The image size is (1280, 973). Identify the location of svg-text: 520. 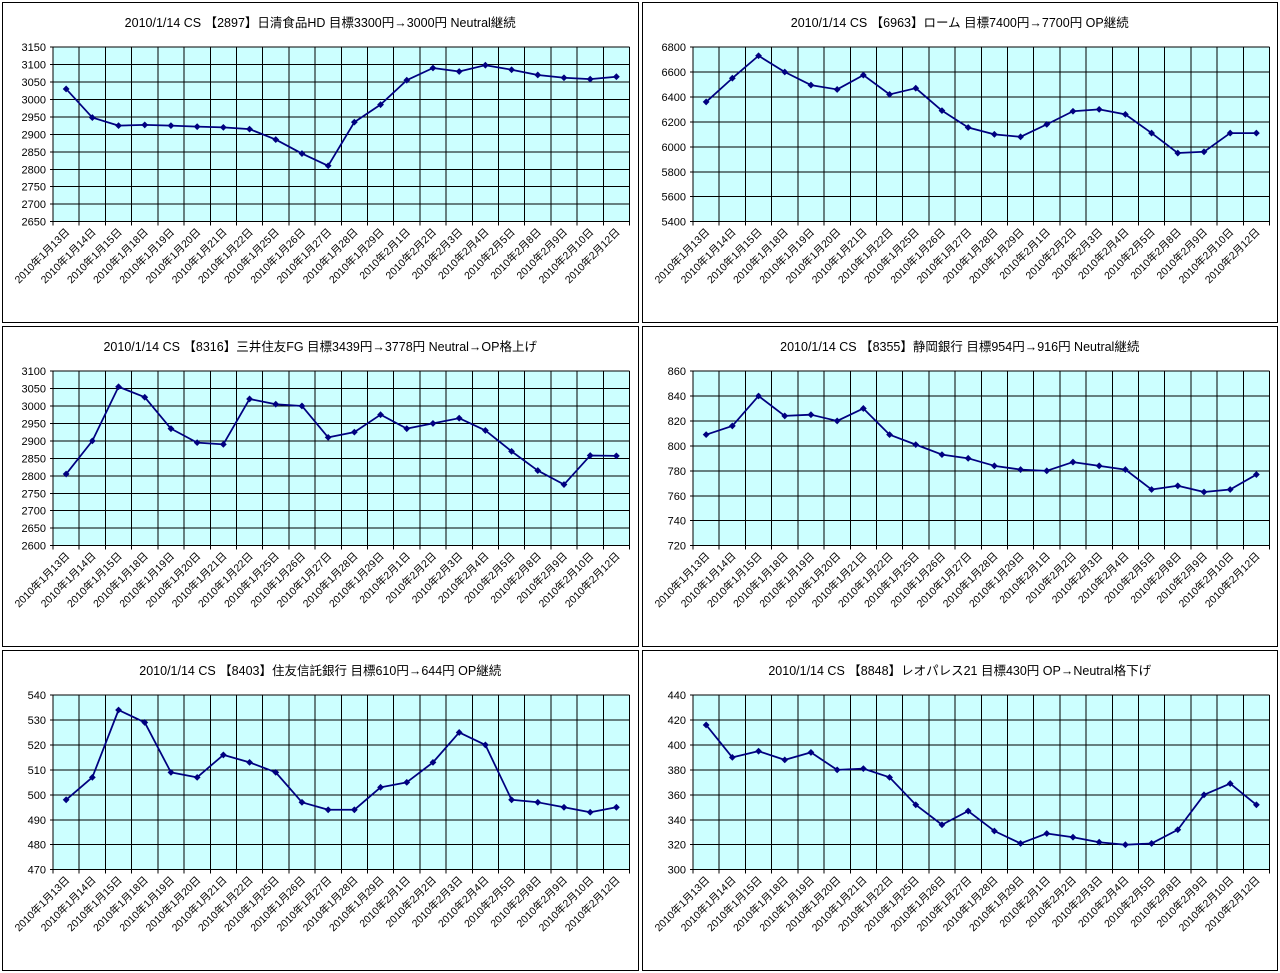
(37, 746).